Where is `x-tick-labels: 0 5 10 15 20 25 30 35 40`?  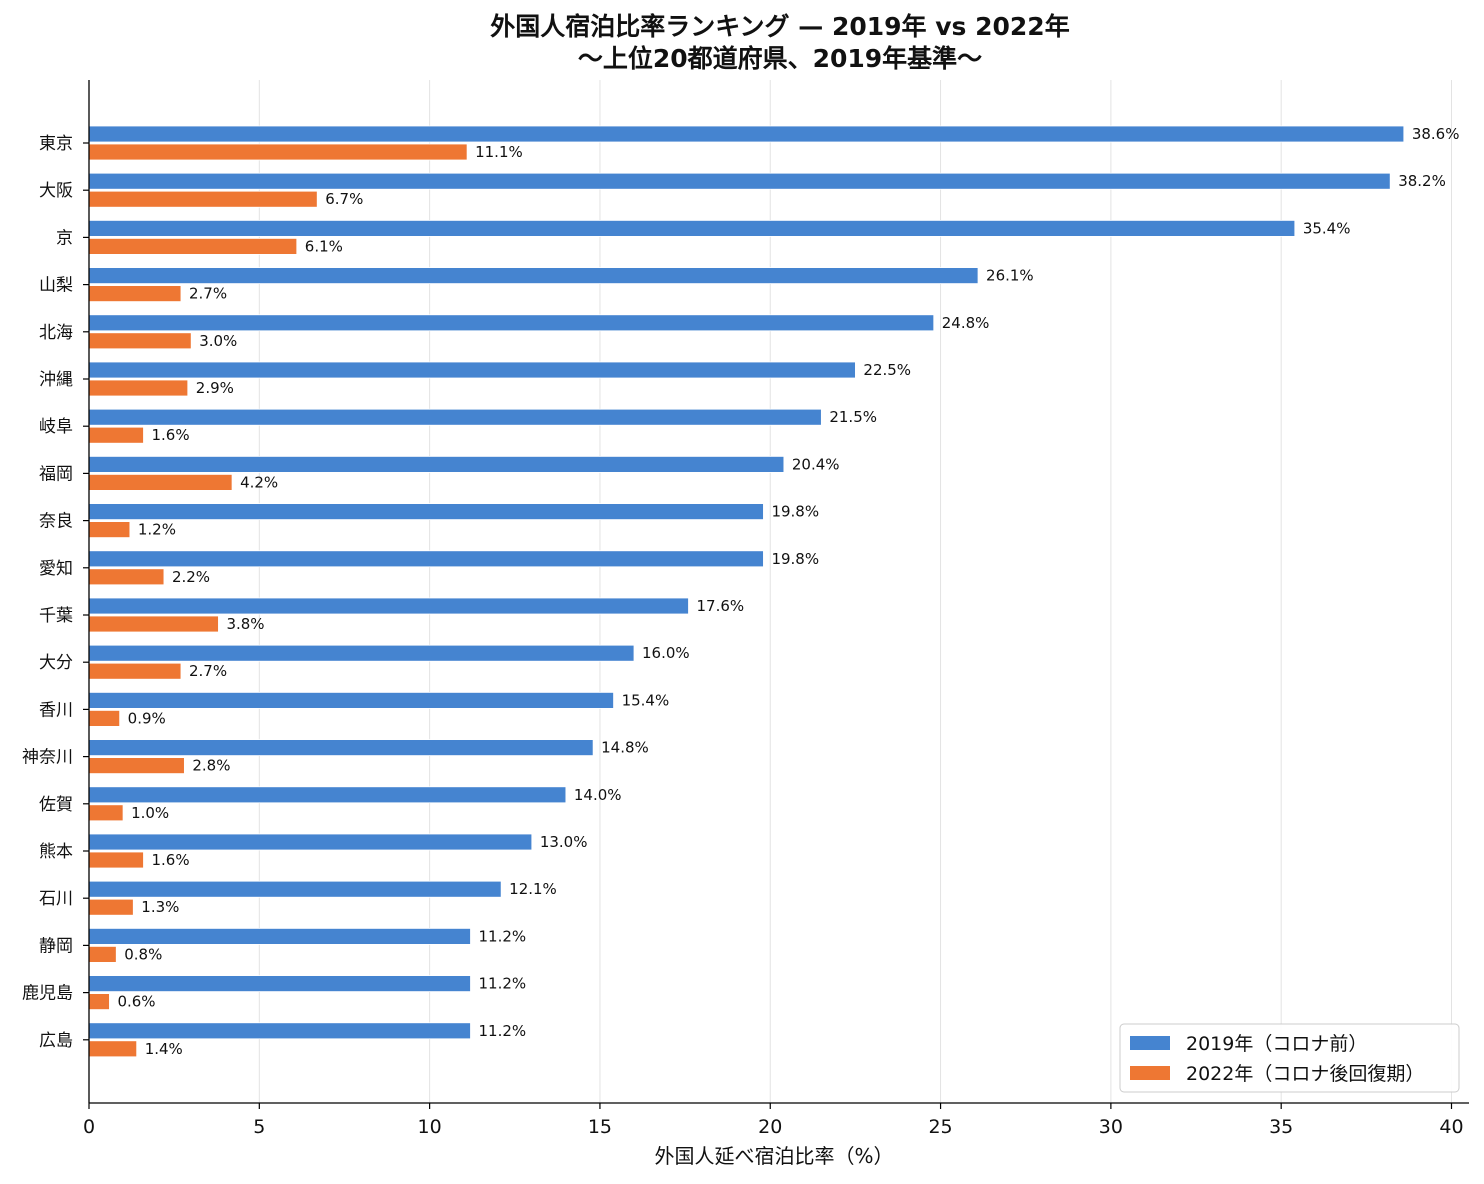 x-tick-labels: 0 5 10 15 20 25 30 35 40 is located at coordinates (773, 1120).